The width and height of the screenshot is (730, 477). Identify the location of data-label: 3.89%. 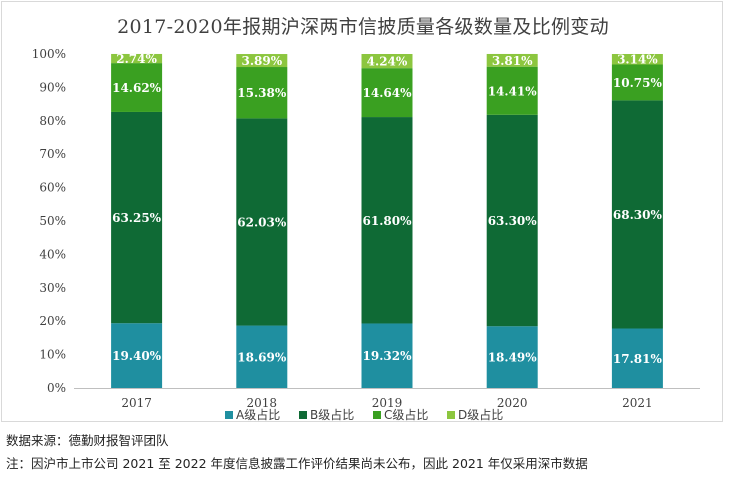
(261, 61).